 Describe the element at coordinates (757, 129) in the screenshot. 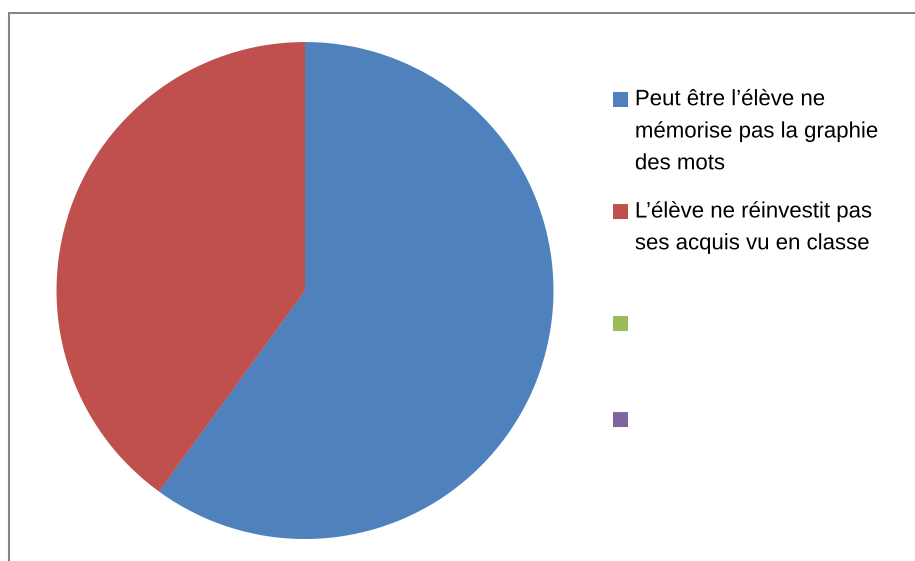

I see `legend-label: Peut être l’élève ne mémorise pas la graphie des mots` at that location.